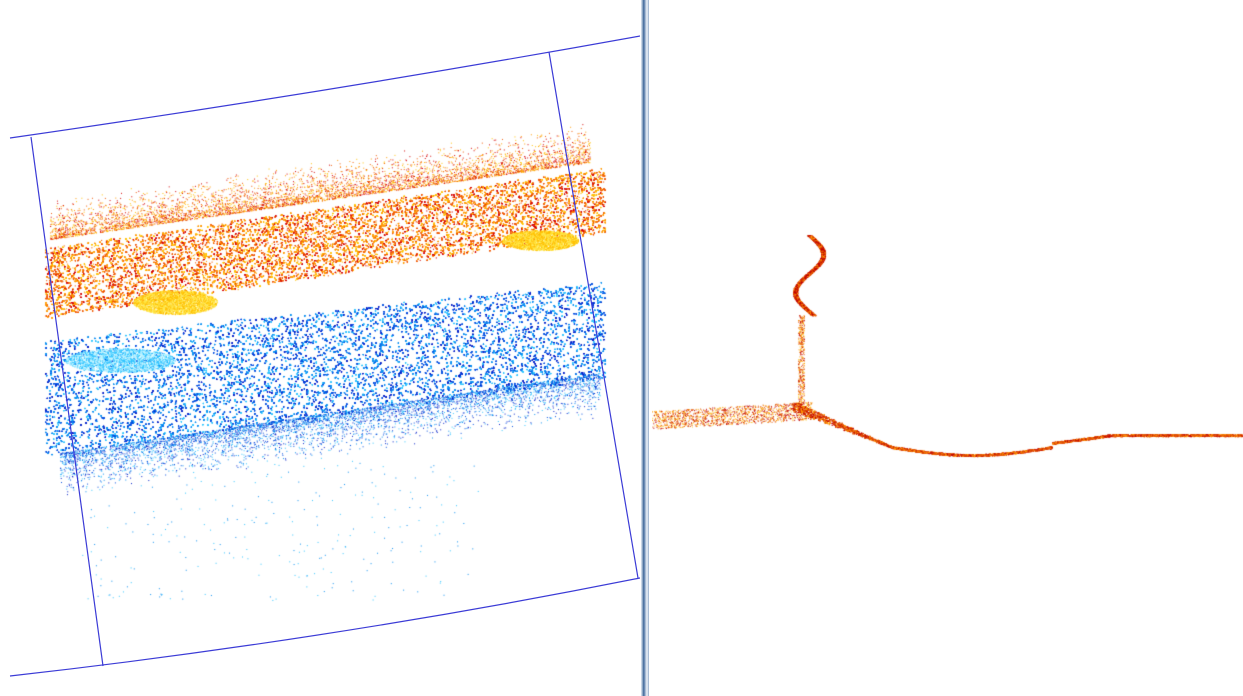 The image size is (1243, 696). What do you see at coordinates (67, 401) in the screenshot?
I see `inner-frame-left-edge` at bounding box center [67, 401].